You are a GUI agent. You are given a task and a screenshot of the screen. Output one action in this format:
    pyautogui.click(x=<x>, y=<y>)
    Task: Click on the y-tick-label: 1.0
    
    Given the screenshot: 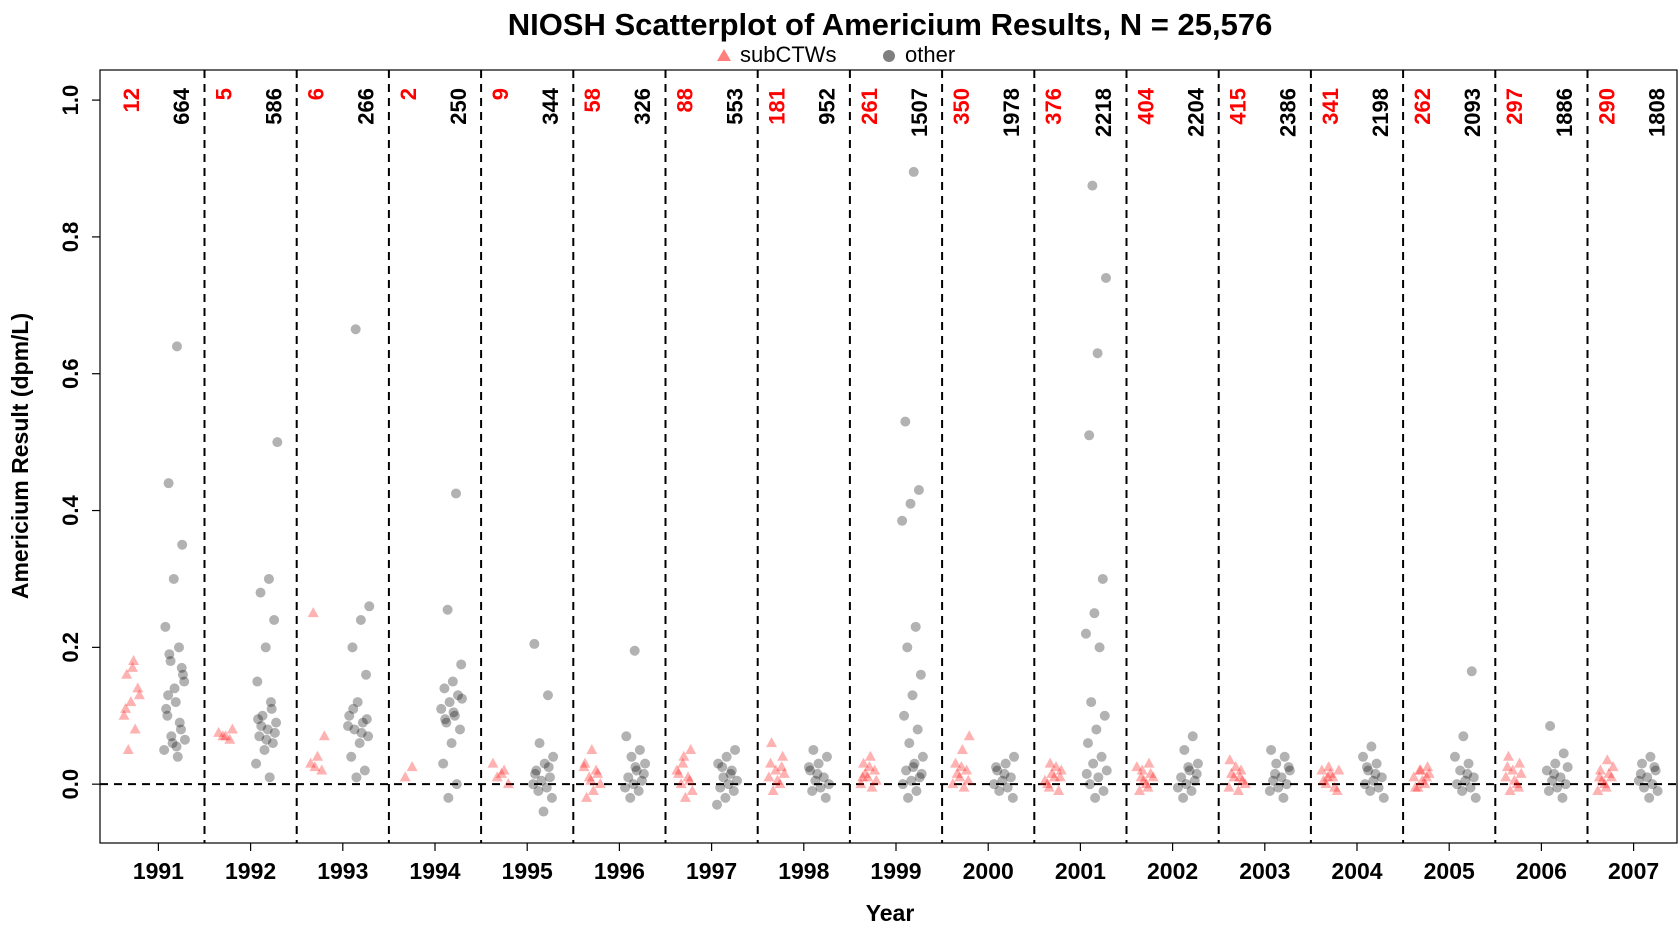 What is the action you would take?
    pyautogui.click(x=70, y=100)
    